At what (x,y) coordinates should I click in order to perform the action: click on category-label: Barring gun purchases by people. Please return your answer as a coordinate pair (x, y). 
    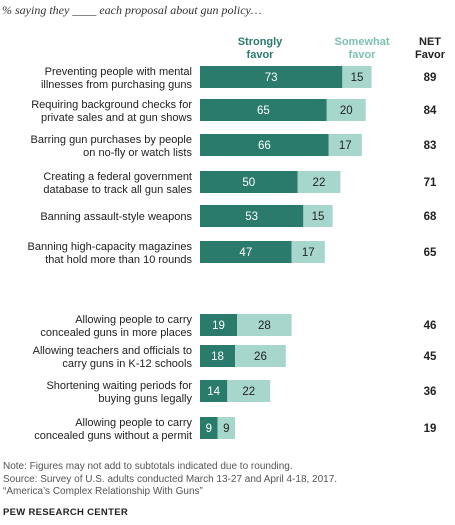
    Looking at the image, I should click on (111, 140).